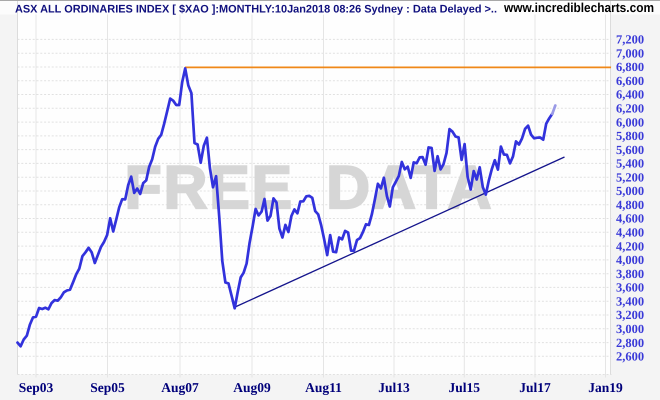 Image resolution: width=660 pixels, height=400 pixels. What do you see at coordinates (252, 387) in the screenshot?
I see `svg-text: Aug09` at bounding box center [252, 387].